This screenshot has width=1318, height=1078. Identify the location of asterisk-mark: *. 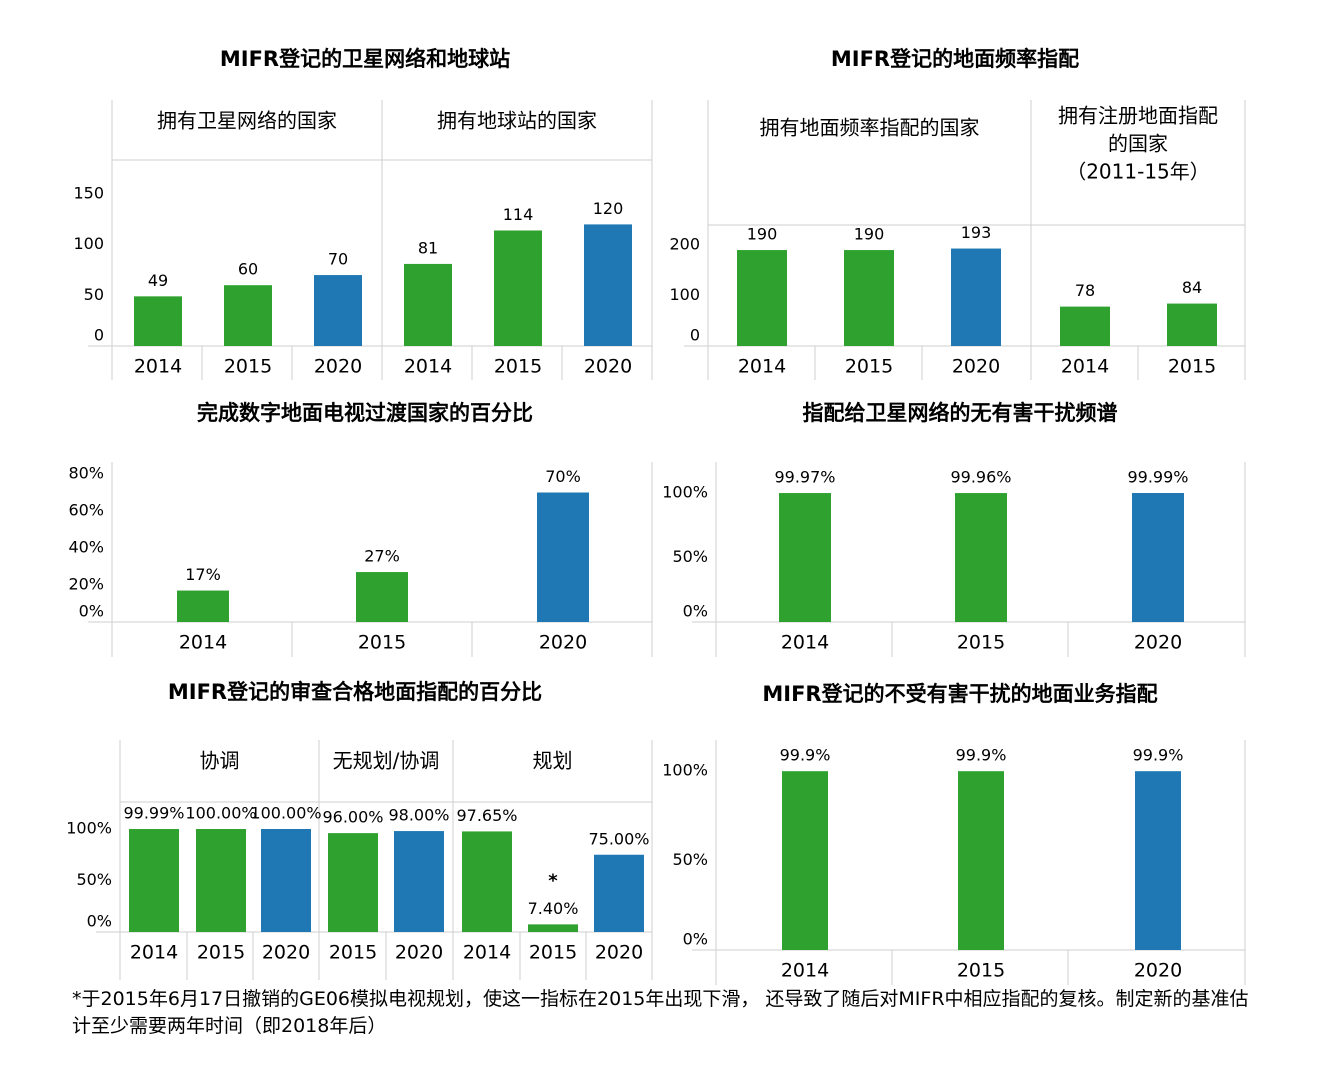
(553, 880).